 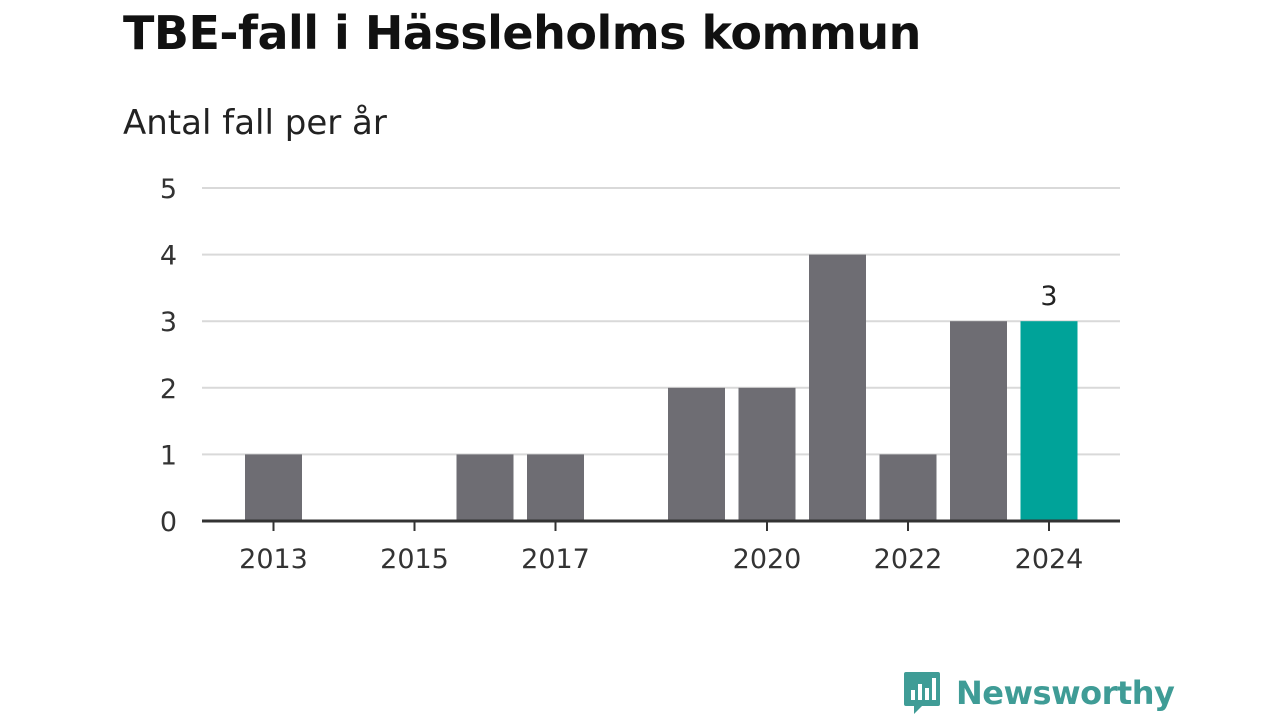 What do you see at coordinates (168, 356) in the screenshot?
I see `y-tick-labels: 0 1 2 3 4 5` at bounding box center [168, 356].